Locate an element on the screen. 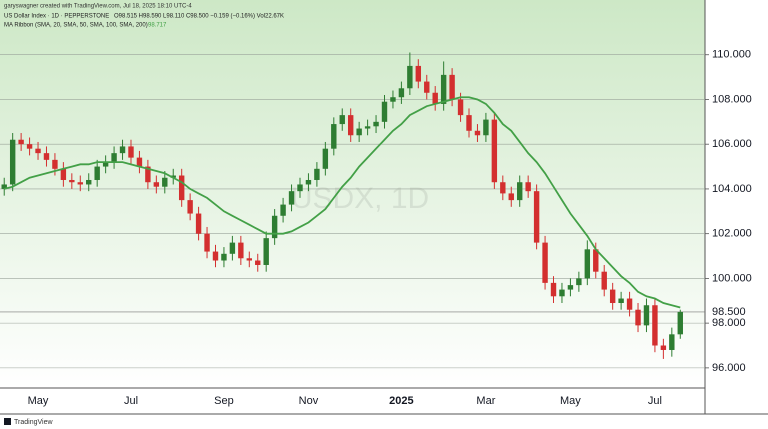  watermark: USDX, 1D is located at coordinates (360, 198).